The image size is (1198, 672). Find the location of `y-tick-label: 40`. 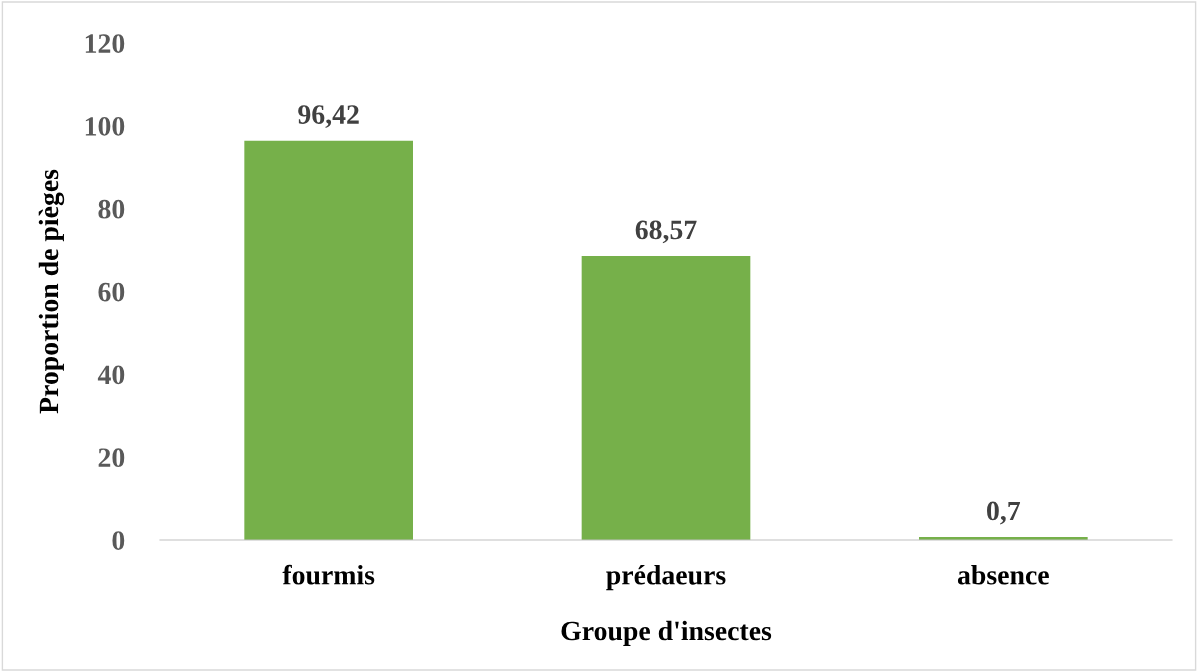

y-tick-label: 40 is located at coordinates (111, 375).